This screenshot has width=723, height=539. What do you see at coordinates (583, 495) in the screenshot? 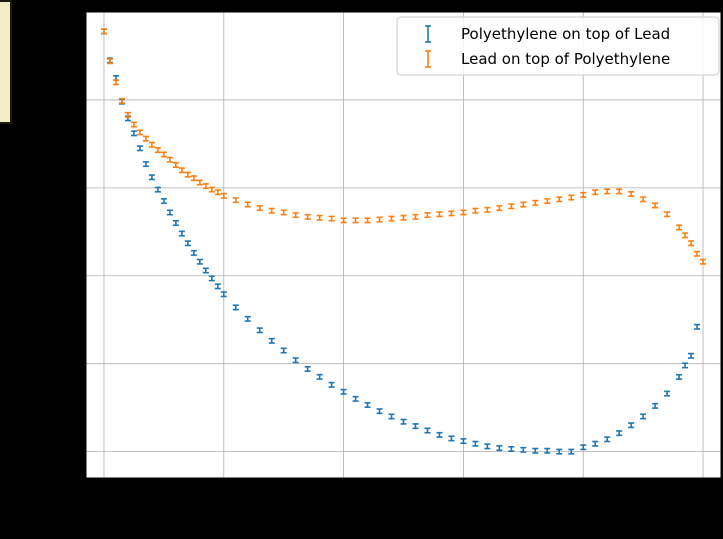
I see `x-tick-label: 80` at bounding box center [583, 495].